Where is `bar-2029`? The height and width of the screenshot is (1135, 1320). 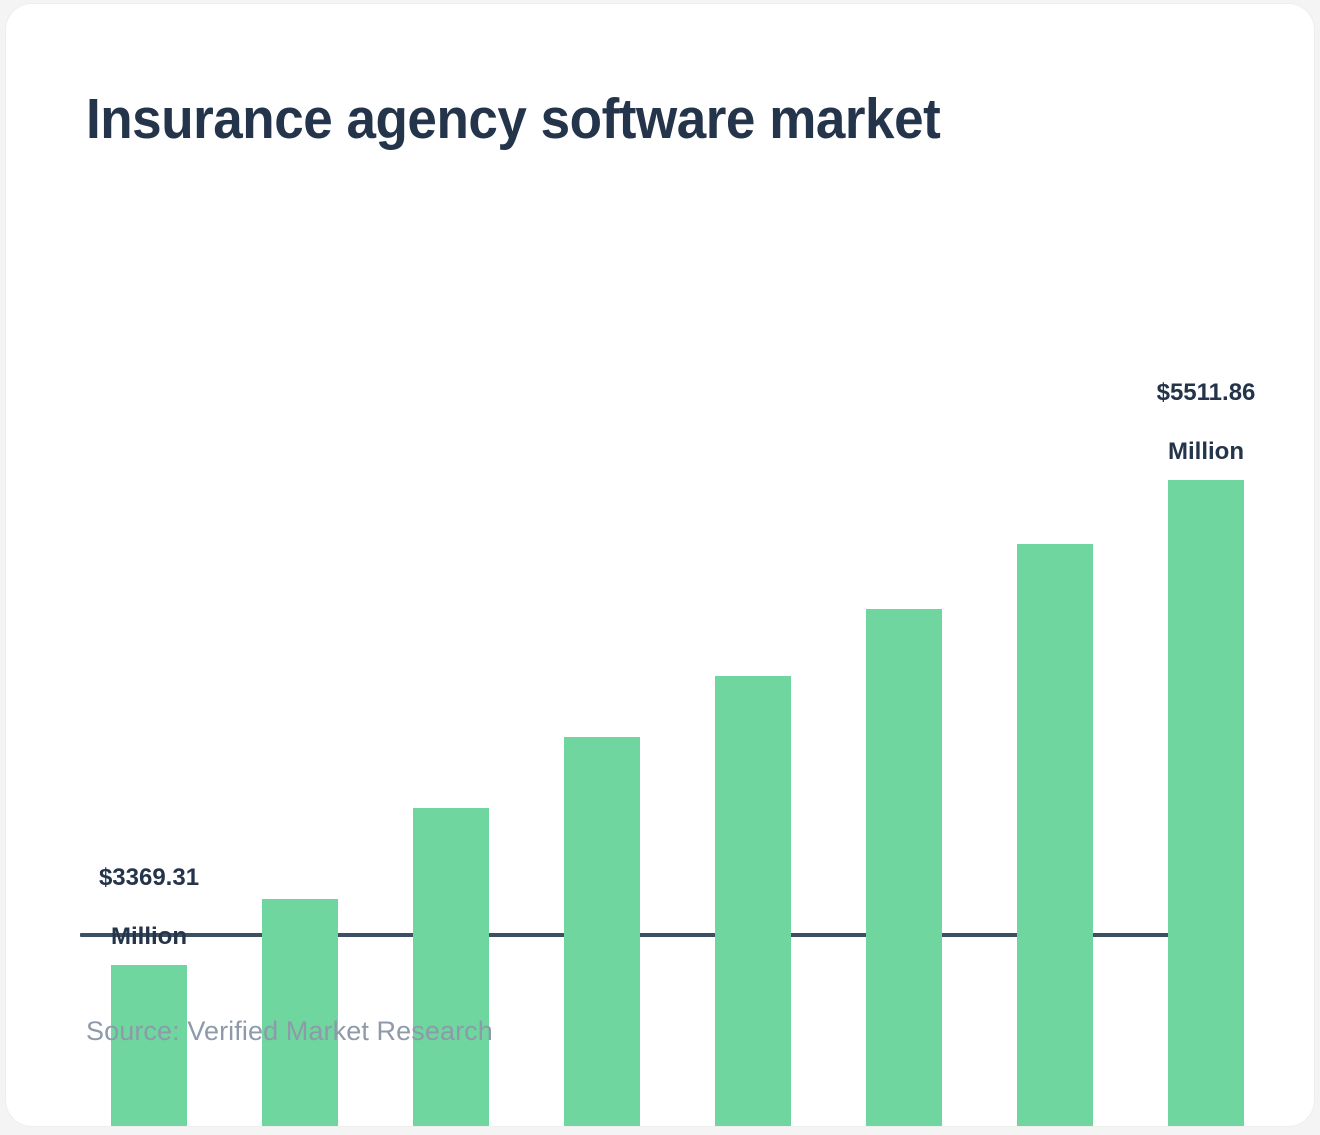
bar-2029 is located at coordinates (904, 867).